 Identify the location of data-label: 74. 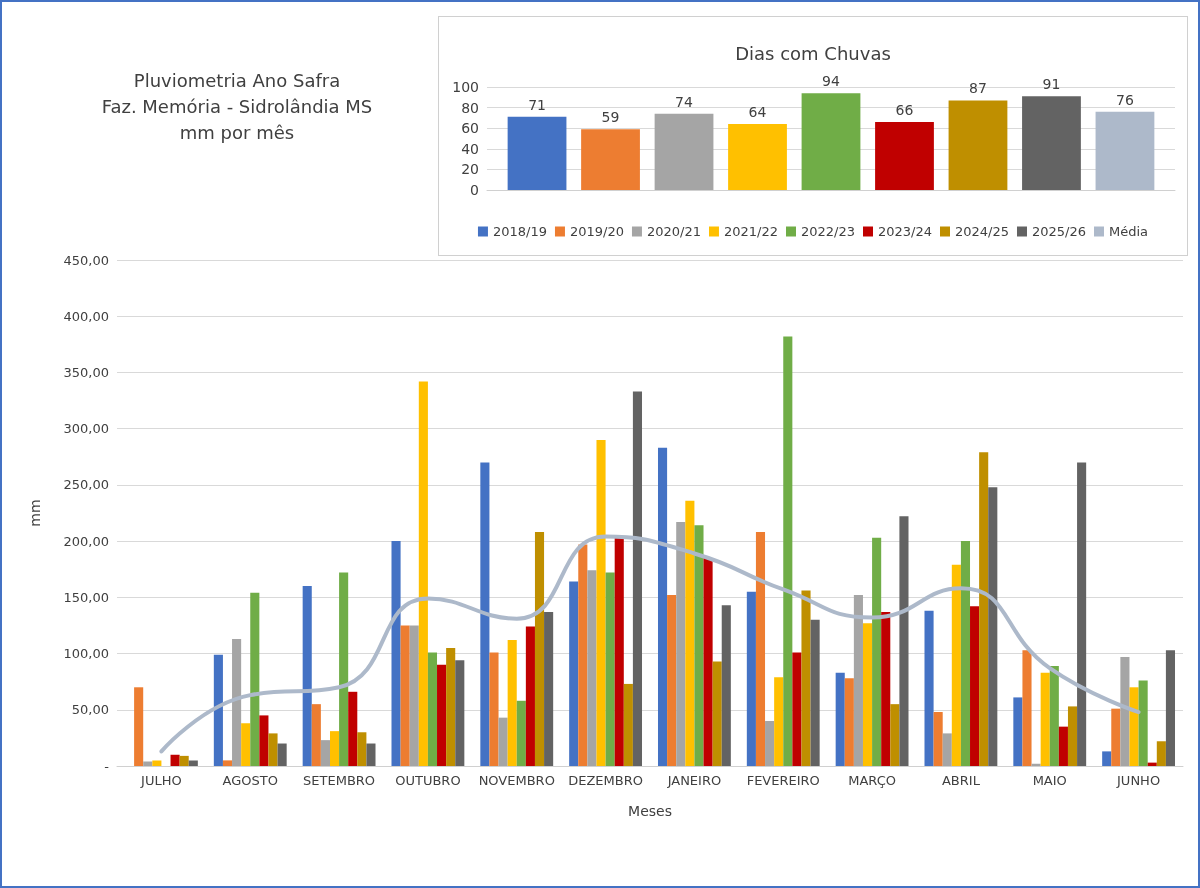
(684, 101).